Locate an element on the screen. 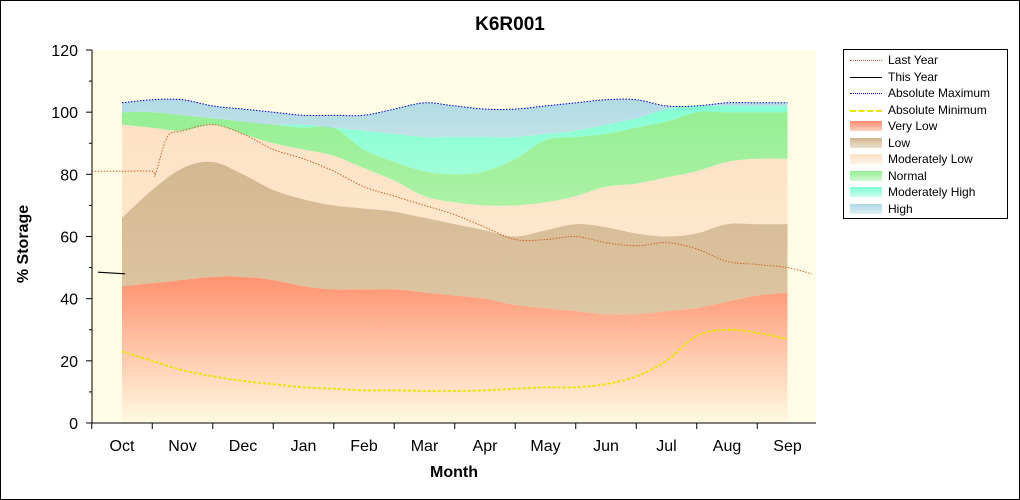 The height and width of the screenshot is (500, 1020). legend-label: Moderately High is located at coordinates (932, 192).